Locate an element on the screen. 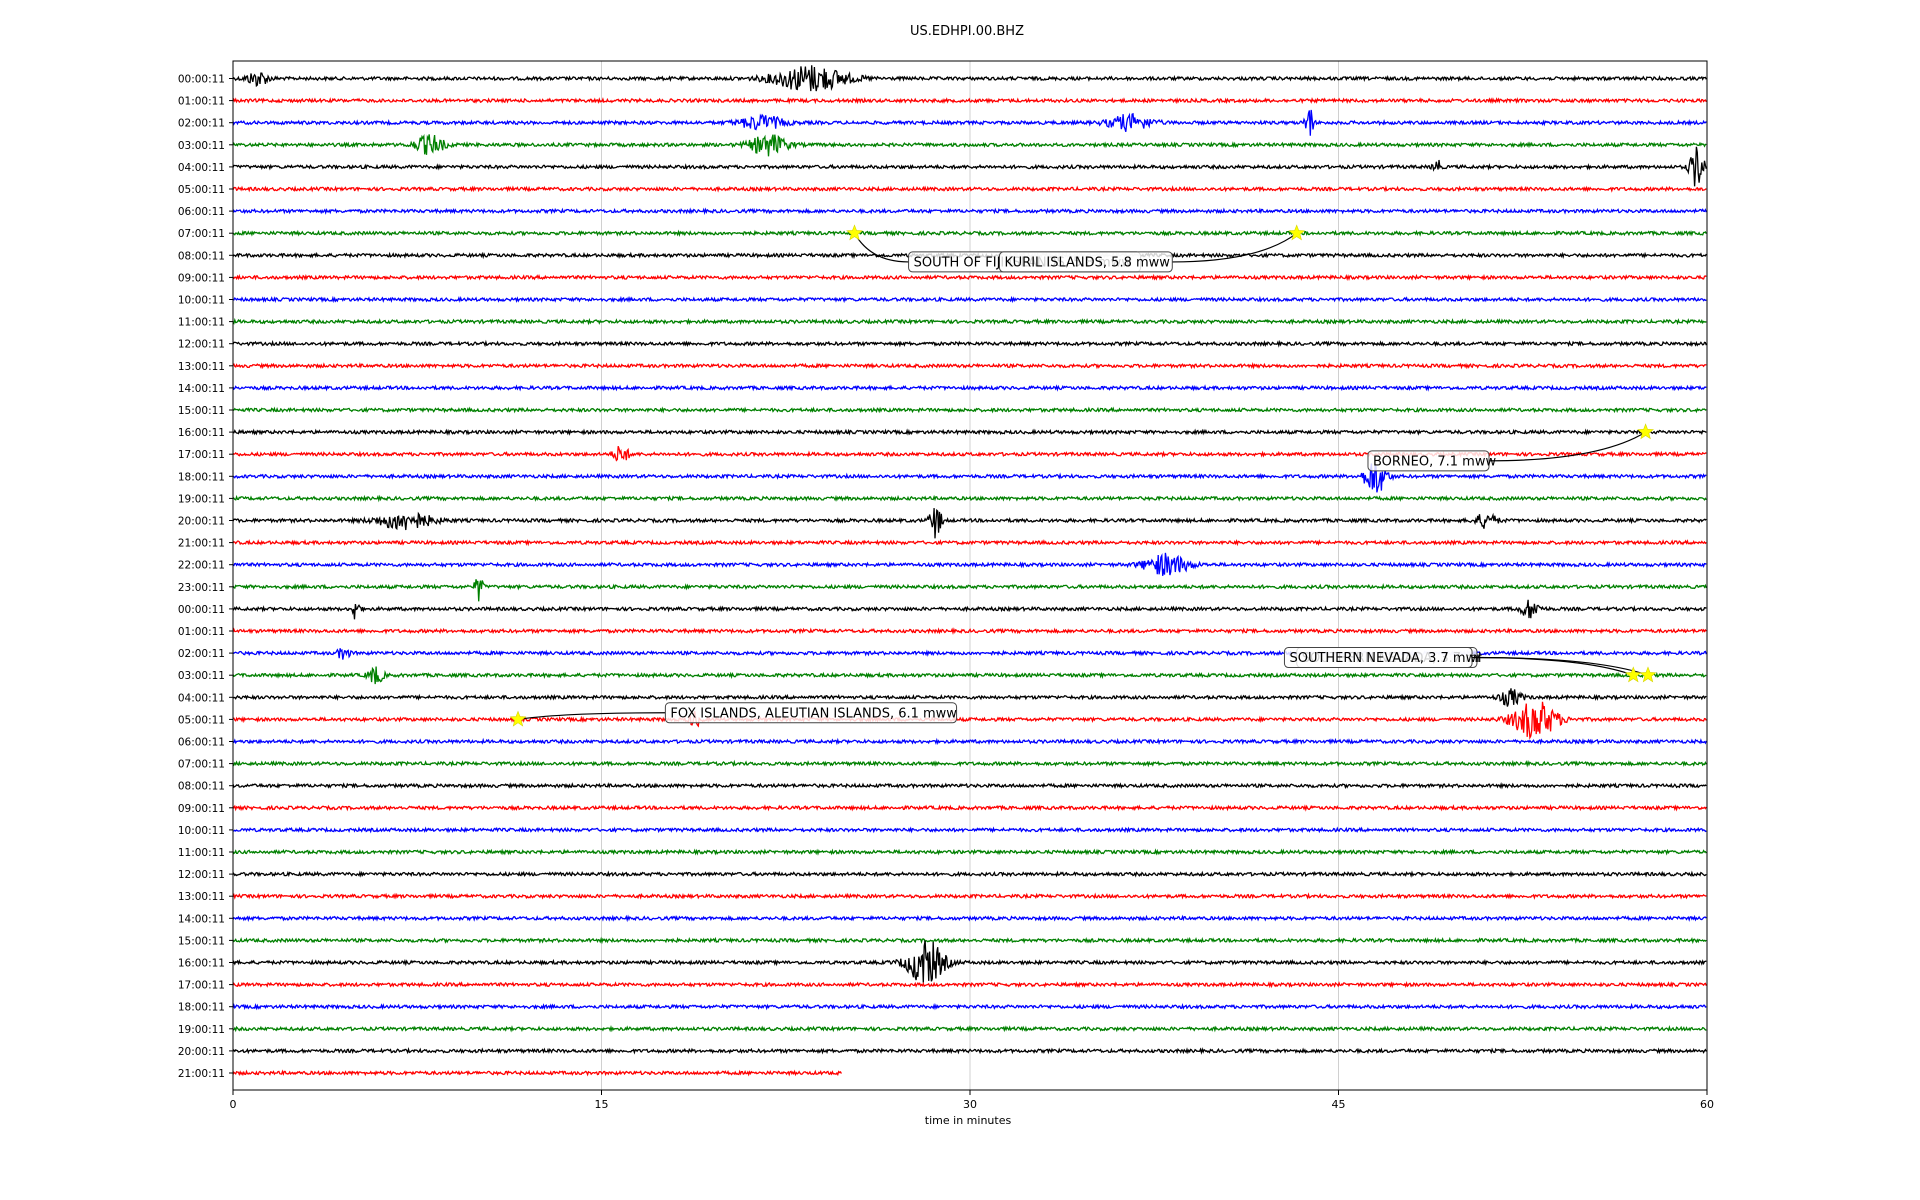 This screenshot has width=1920, height=1200. x-tick-label: 45 is located at coordinates (1339, 1104).